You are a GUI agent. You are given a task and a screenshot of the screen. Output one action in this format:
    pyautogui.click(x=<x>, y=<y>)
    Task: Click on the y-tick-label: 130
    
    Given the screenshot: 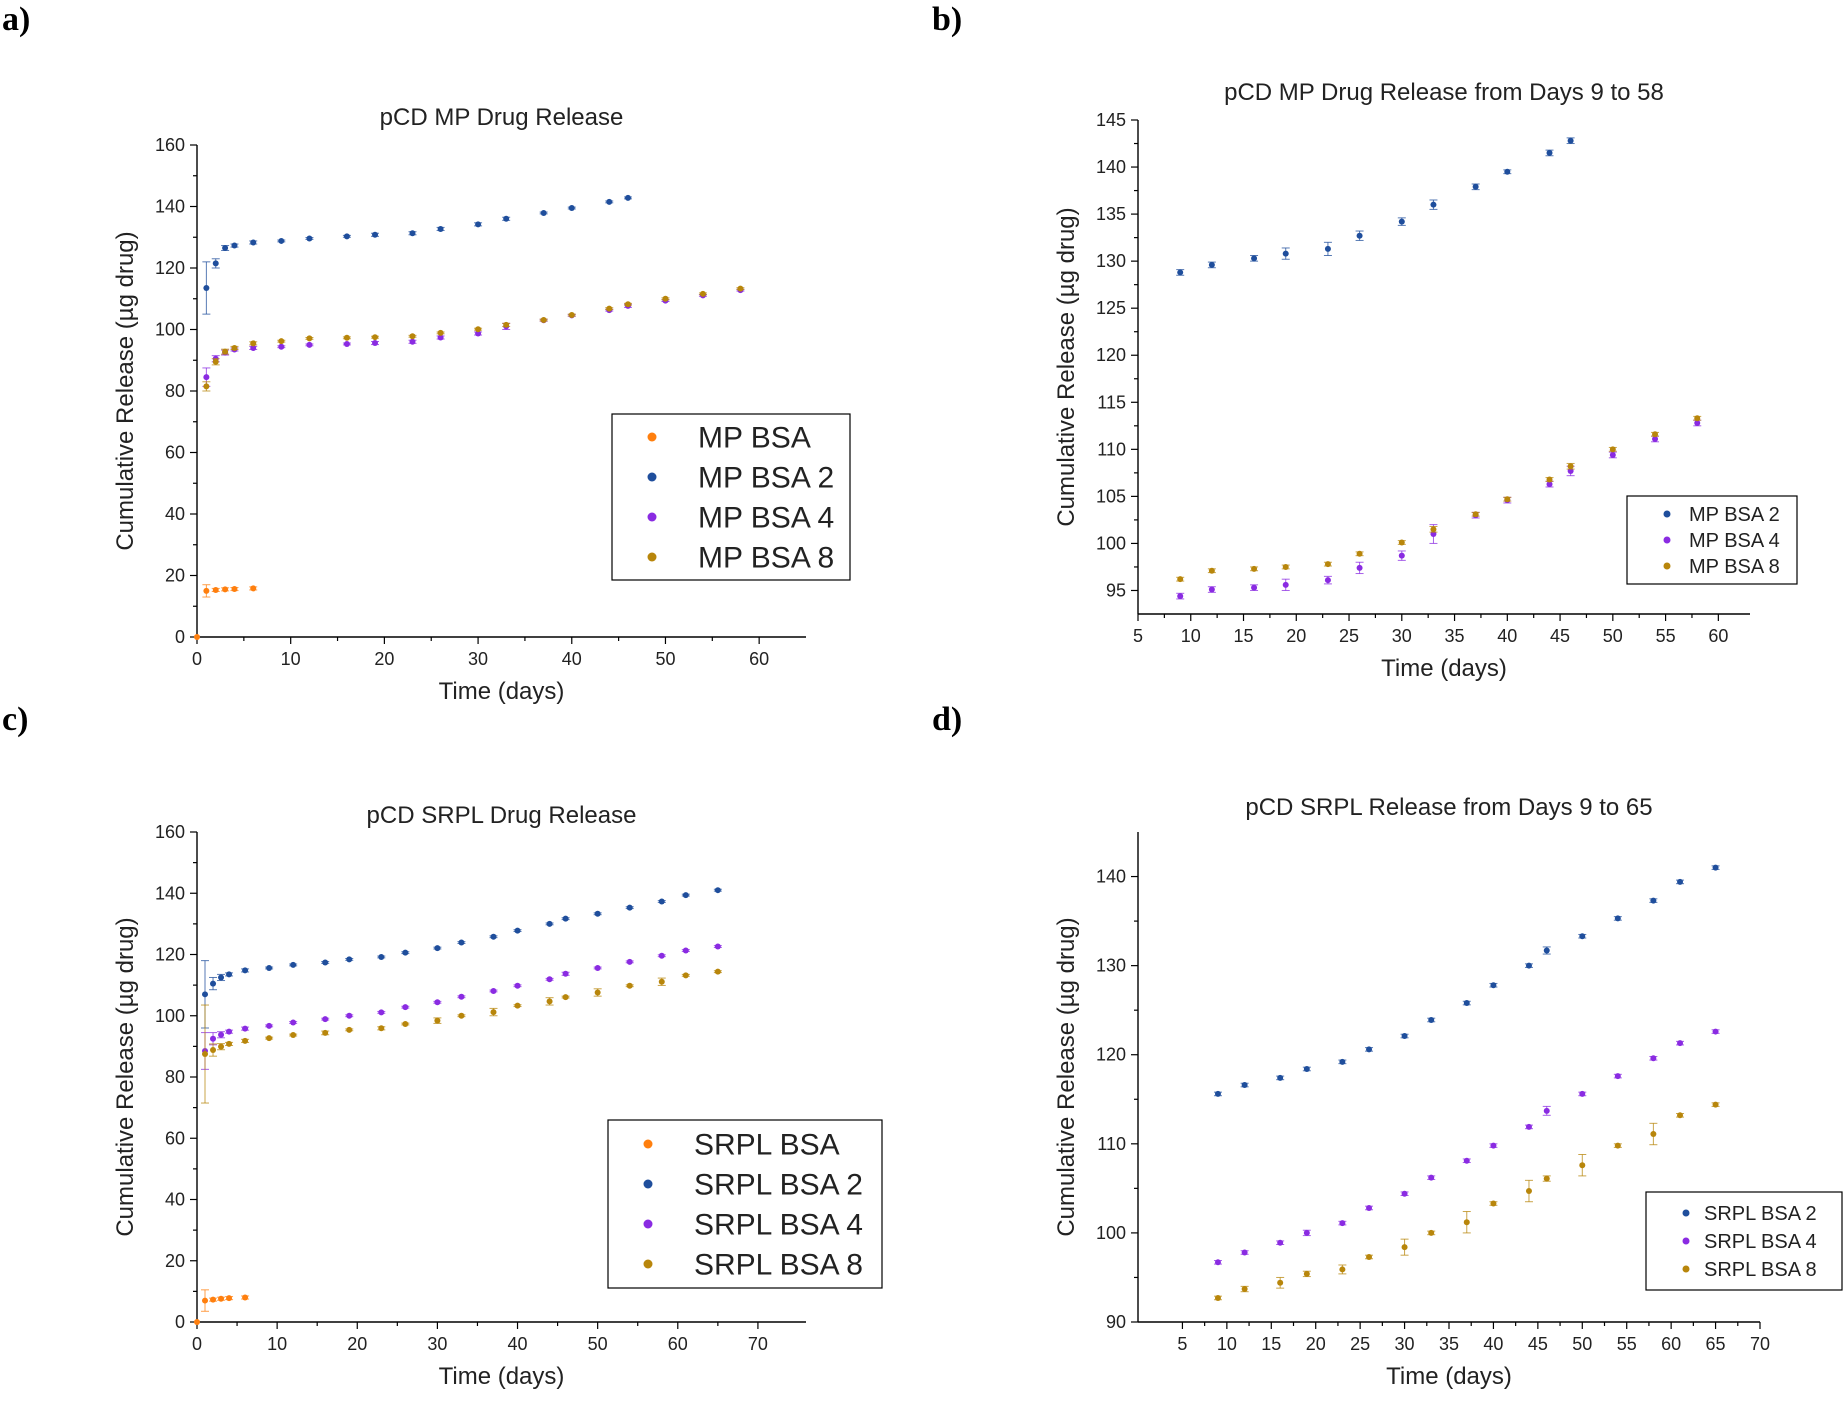 What is the action you would take?
    pyautogui.click(x=1111, y=966)
    